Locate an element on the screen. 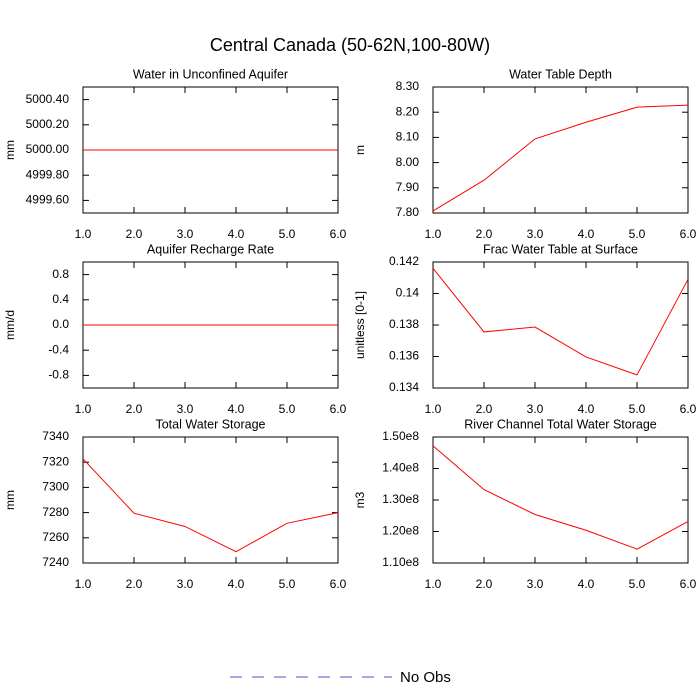 This screenshot has height=700, width=700. y-tick-label: 0.142 is located at coordinates (404, 261).